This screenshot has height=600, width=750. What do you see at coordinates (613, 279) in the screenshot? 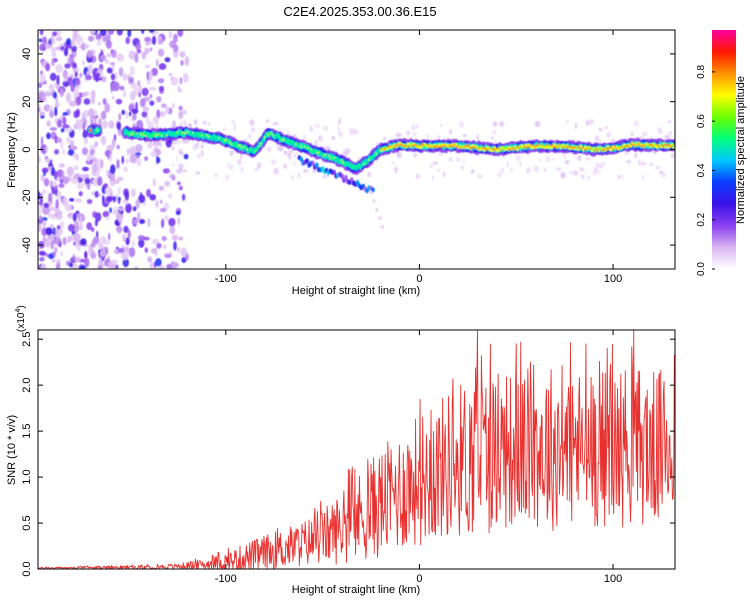
I see `x-tick-label: 100` at bounding box center [613, 279].